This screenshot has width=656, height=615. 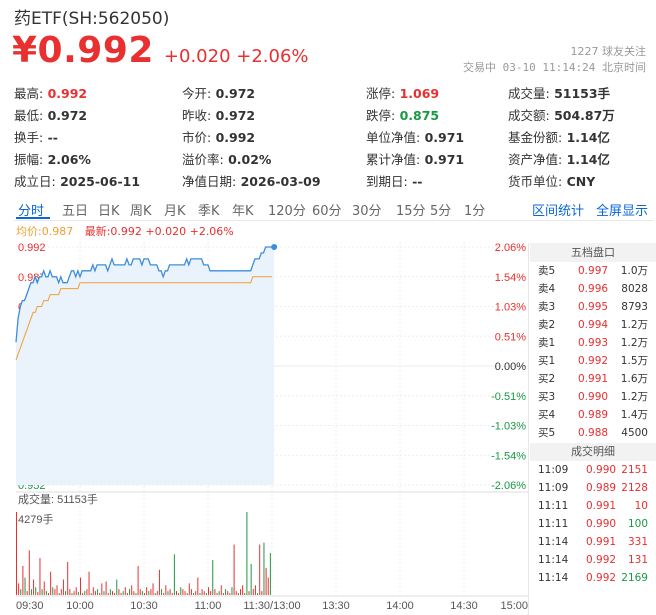 What do you see at coordinates (400, 606) in the screenshot?
I see `x-tick-label: 14:00` at bounding box center [400, 606].